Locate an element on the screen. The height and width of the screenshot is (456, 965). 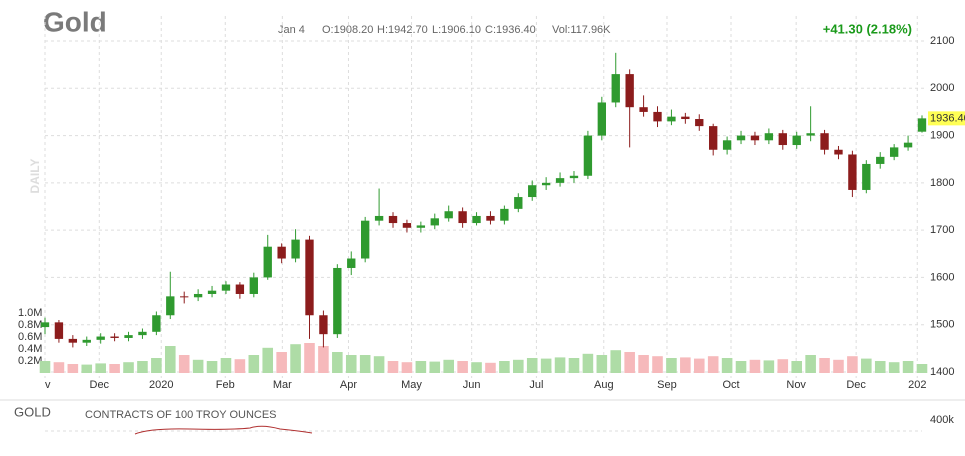
volume-tick-label: 0.4M is located at coordinates (30, 349).